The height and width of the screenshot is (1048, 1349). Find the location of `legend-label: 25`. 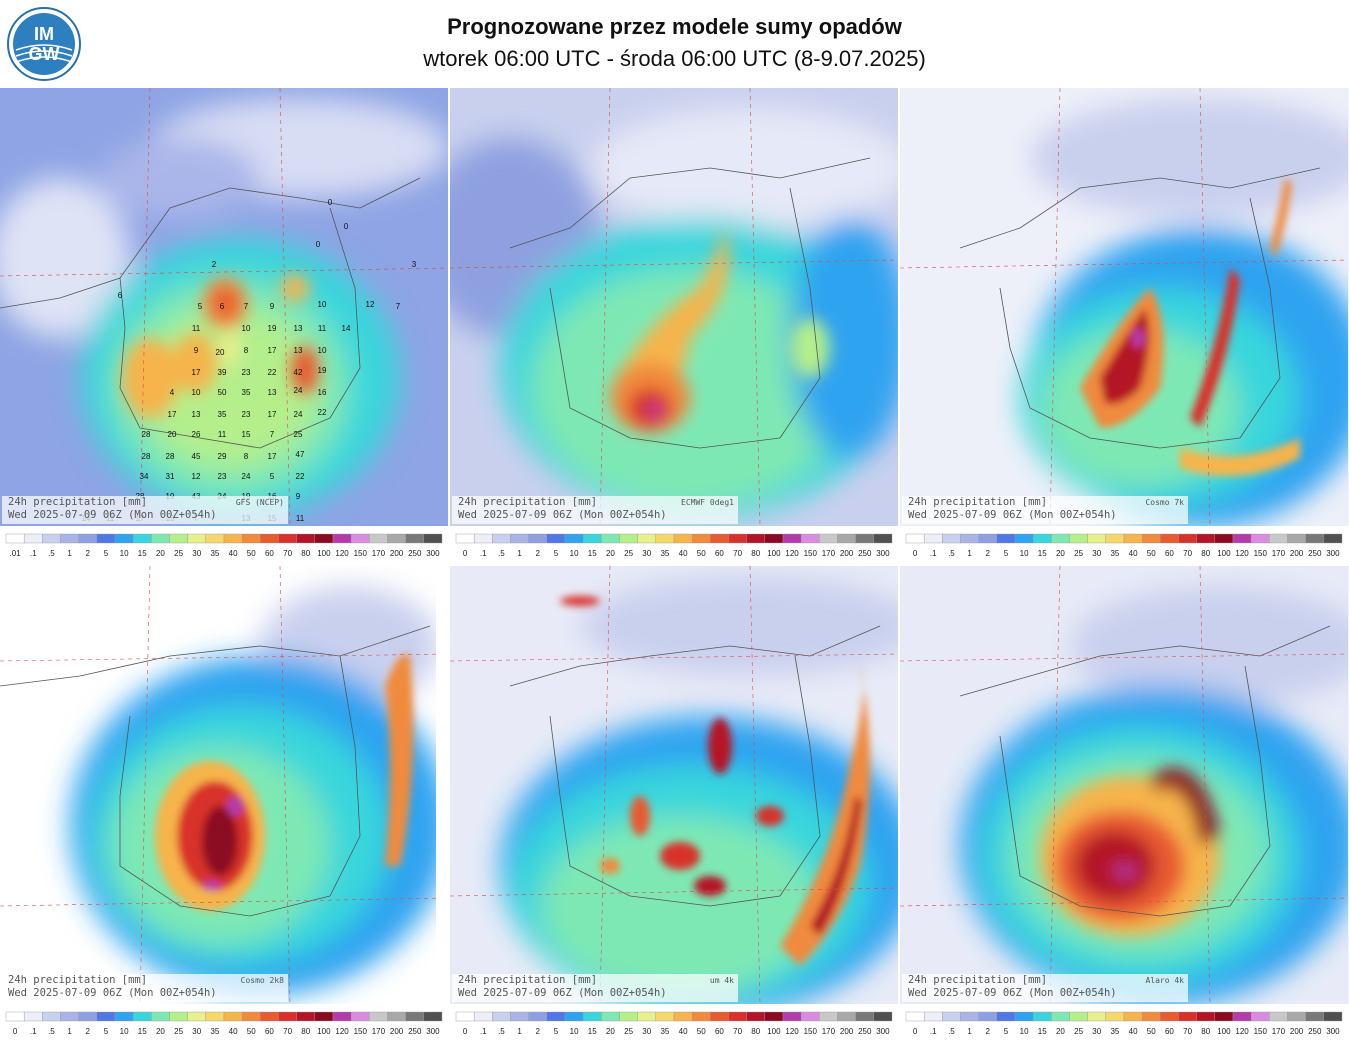

legend-label: 25 is located at coordinates (1078, 1031).